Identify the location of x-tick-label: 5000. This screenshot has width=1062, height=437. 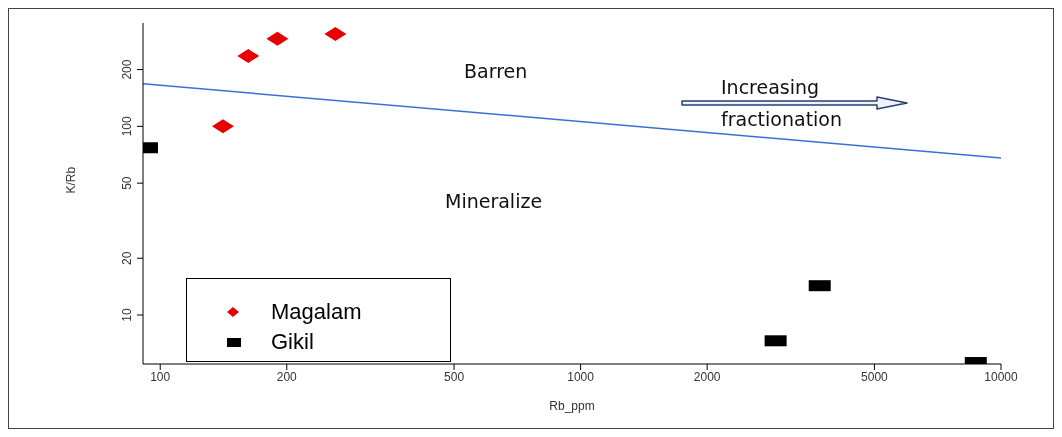
(875, 376).